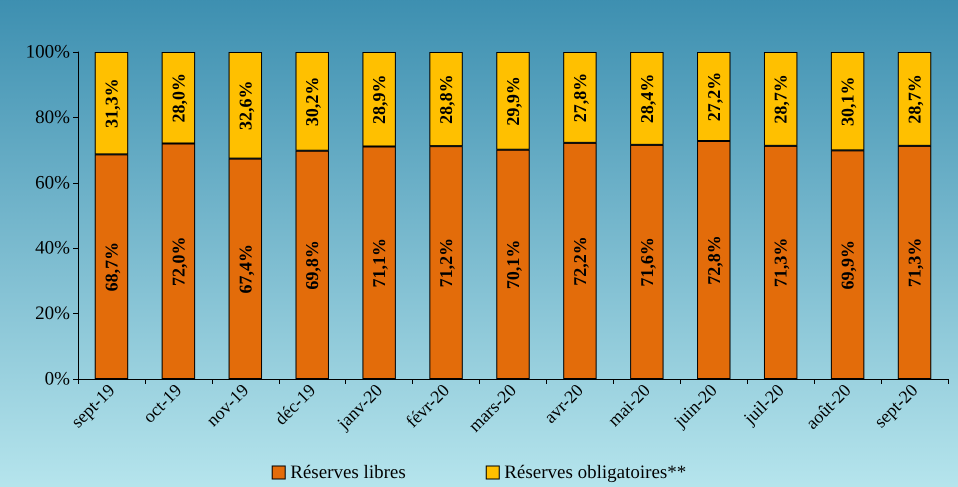  I want to click on data-label: 29,9%, so click(513, 101).